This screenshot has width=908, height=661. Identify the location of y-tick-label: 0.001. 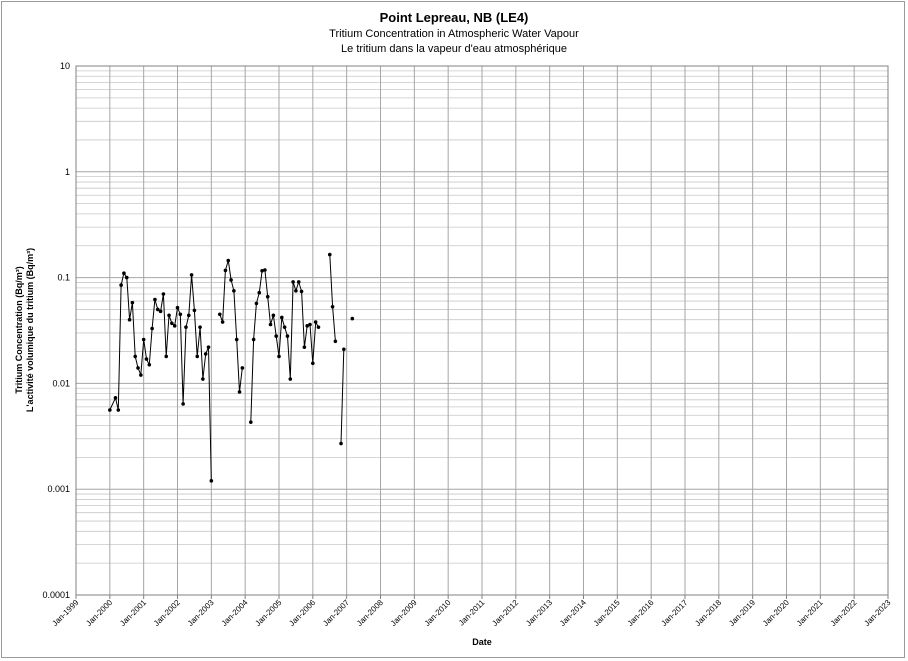
(58, 489).